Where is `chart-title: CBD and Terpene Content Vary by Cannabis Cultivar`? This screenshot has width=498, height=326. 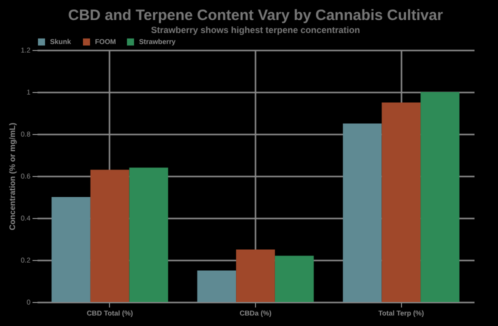 chart-title: CBD and Terpene Content Vary by Cannabis Cultivar is located at coordinates (256, 15).